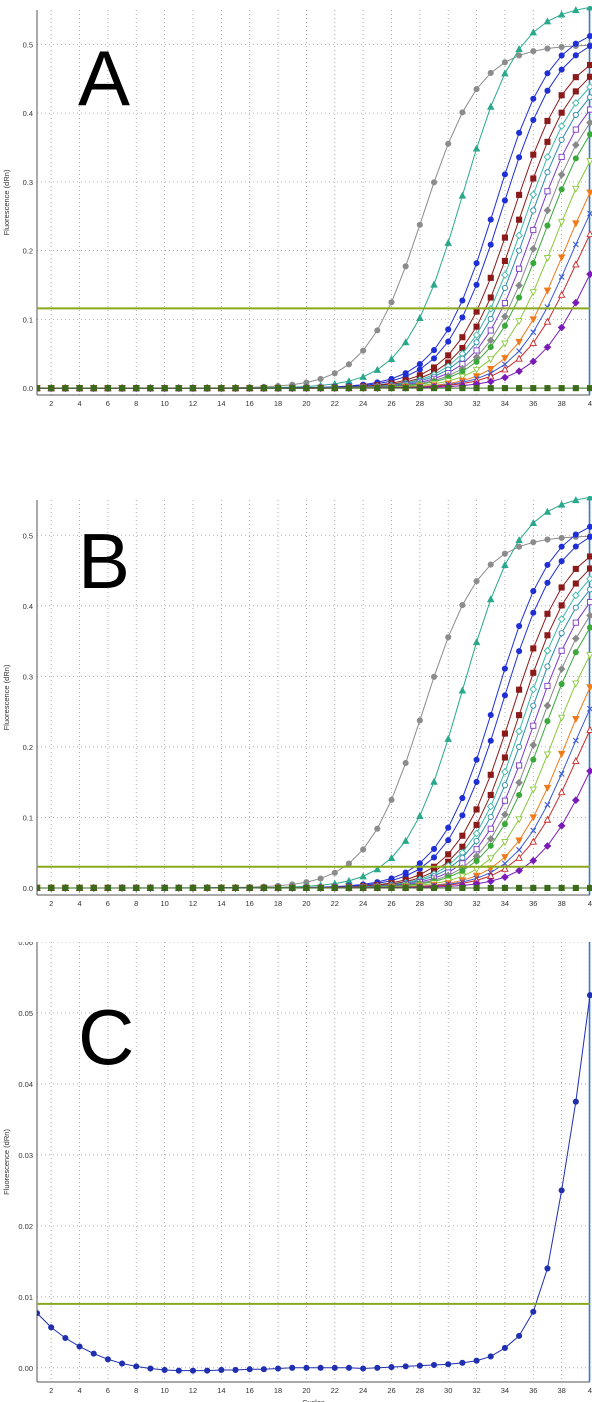  What do you see at coordinates (533, 403) in the screenshot?
I see `x-tick-label: 36` at bounding box center [533, 403].